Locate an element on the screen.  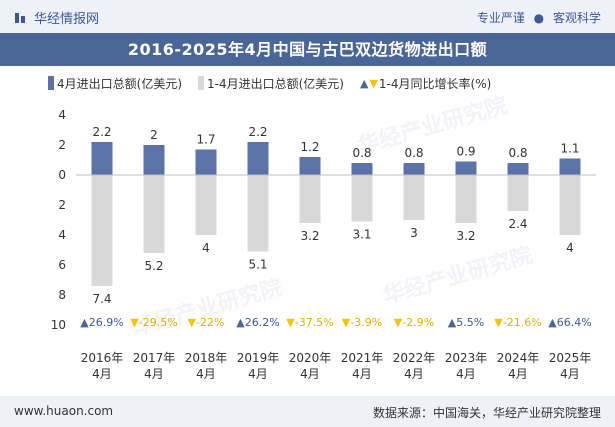
data-source: 数据来源：中国海关，华经产业研究院整理 is located at coordinates (486, 413).